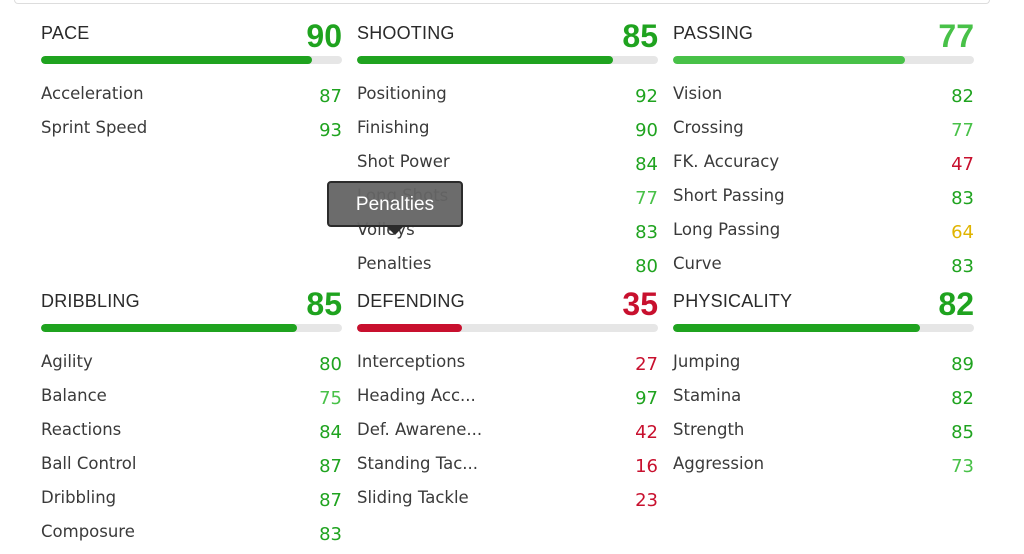  Describe the element at coordinates (823, 99) in the screenshot. I see `stat-row: Vision 82` at that location.